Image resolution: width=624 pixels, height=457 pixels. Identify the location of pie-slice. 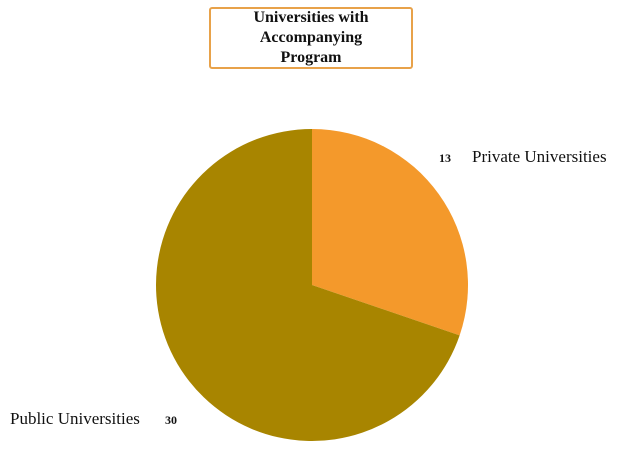
(390, 232).